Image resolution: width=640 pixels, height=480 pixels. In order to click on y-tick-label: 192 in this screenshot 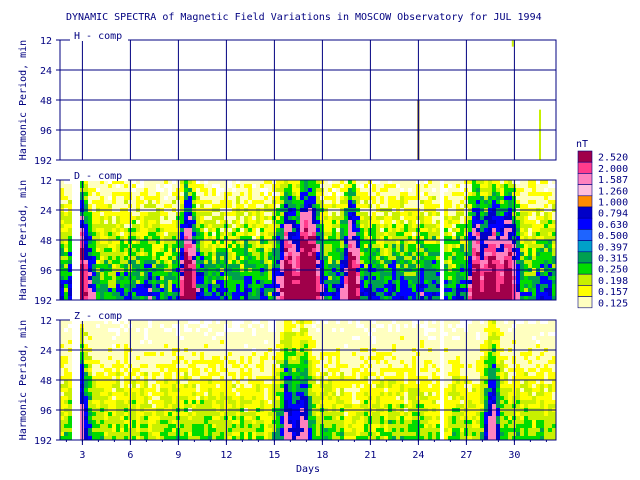, I will do `click(43, 161)`.